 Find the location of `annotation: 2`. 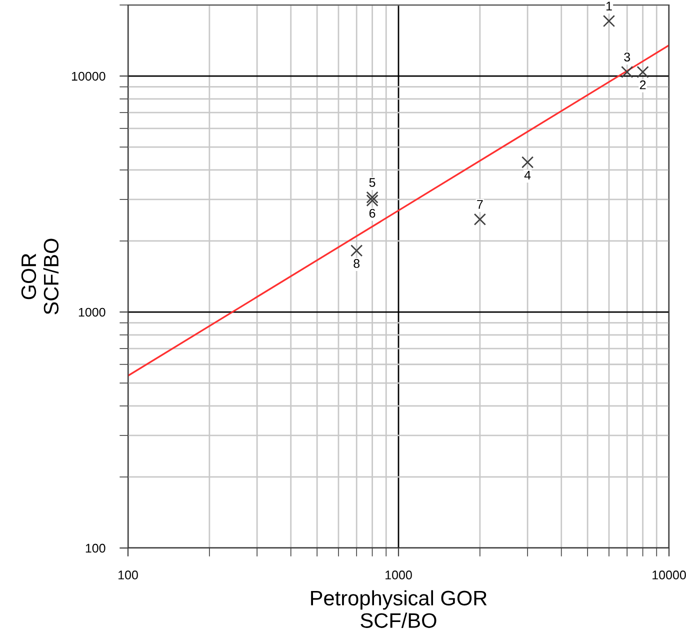

annotation: 2 is located at coordinates (643, 85).